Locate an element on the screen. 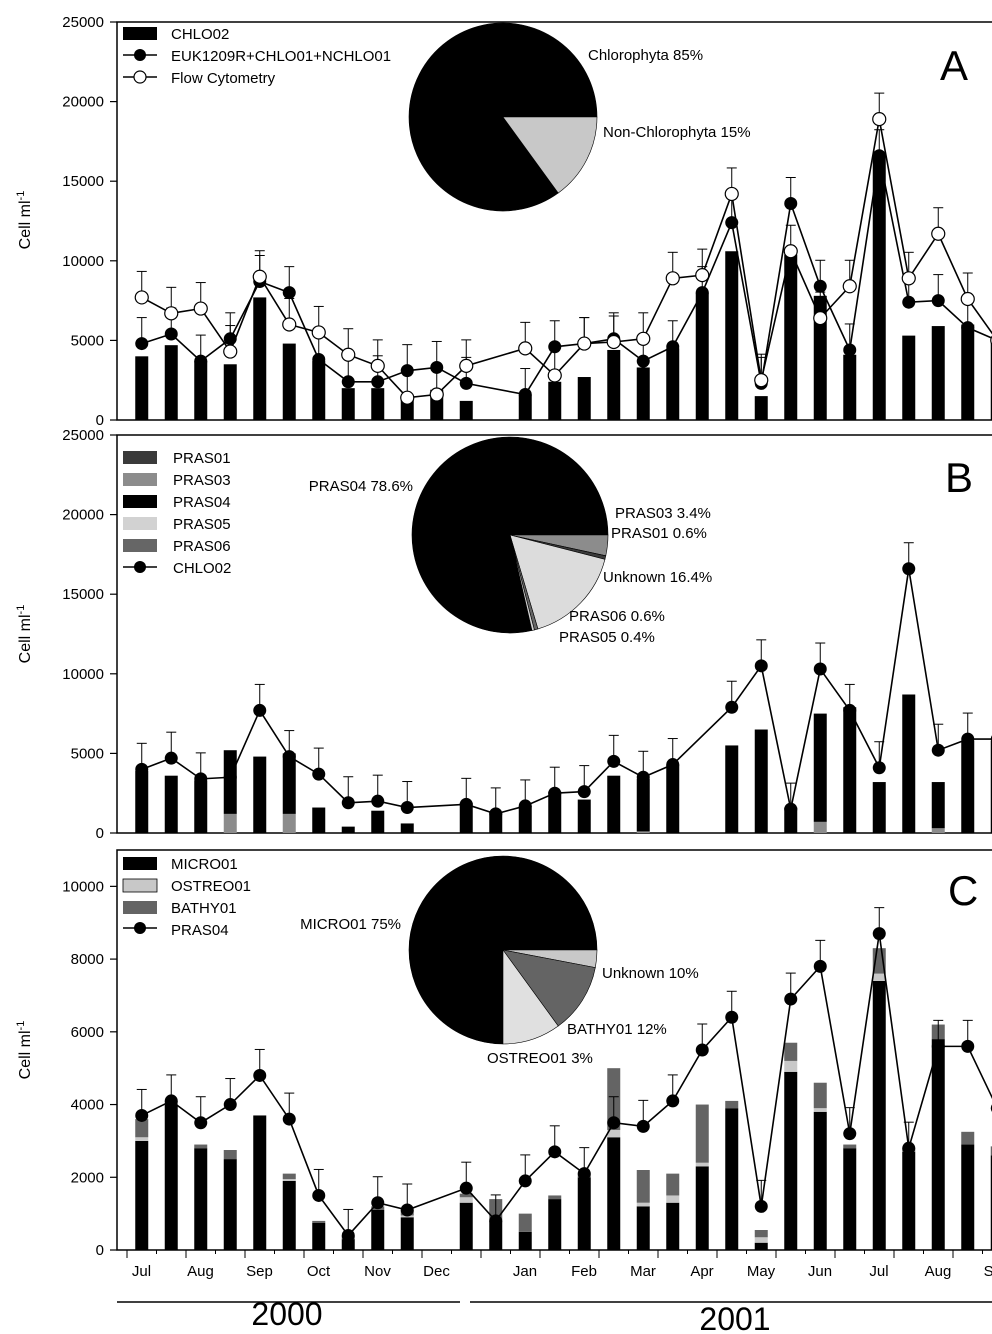  legend-swatch-chlo02 is located at coordinates (140, 33).